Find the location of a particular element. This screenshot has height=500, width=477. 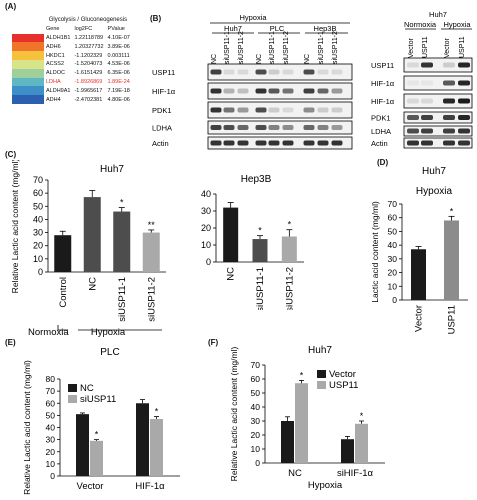

blot-right-lane-label: Vector is located at coordinates (447, 47).